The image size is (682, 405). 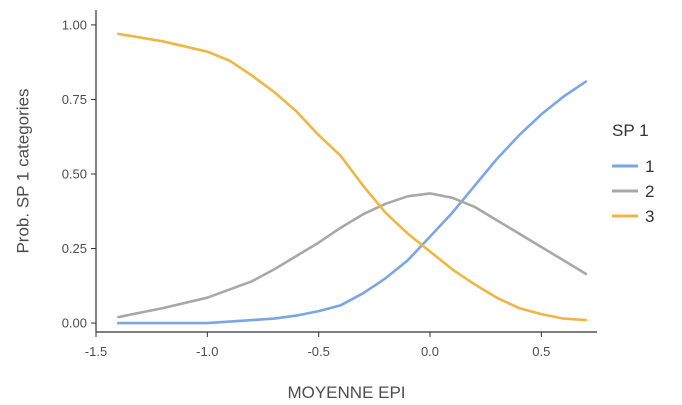 What do you see at coordinates (633, 191) in the screenshot?
I see `legend-items: 1 2 3` at bounding box center [633, 191].